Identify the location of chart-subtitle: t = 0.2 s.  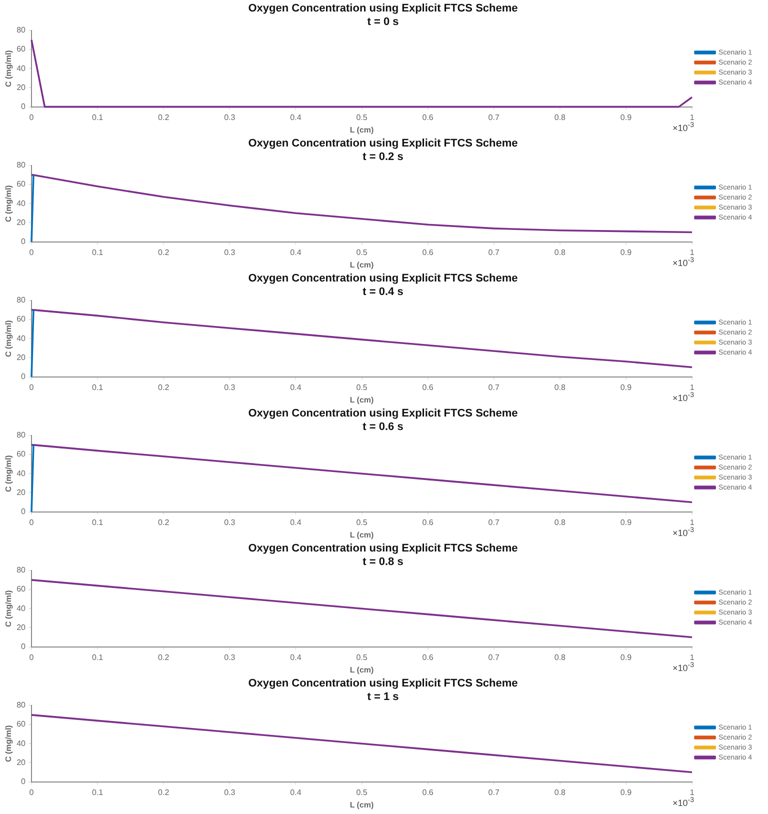
(383, 156).